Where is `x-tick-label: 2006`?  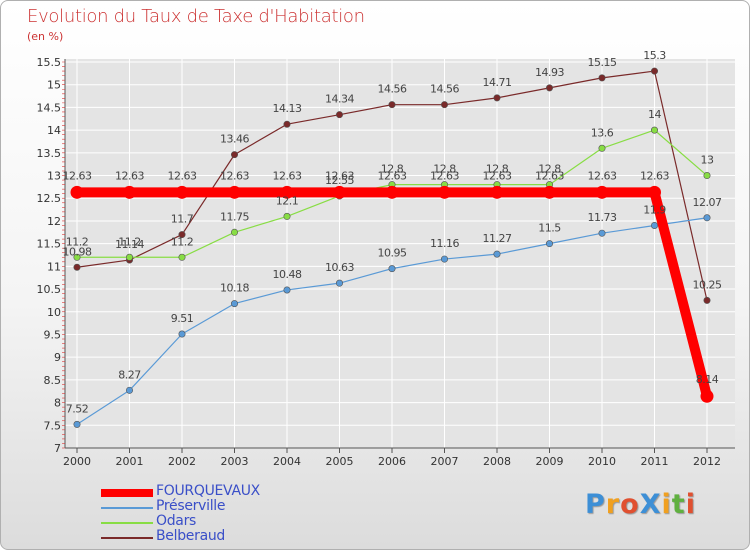 x-tick-label: 2006 is located at coordinates (392, 461).